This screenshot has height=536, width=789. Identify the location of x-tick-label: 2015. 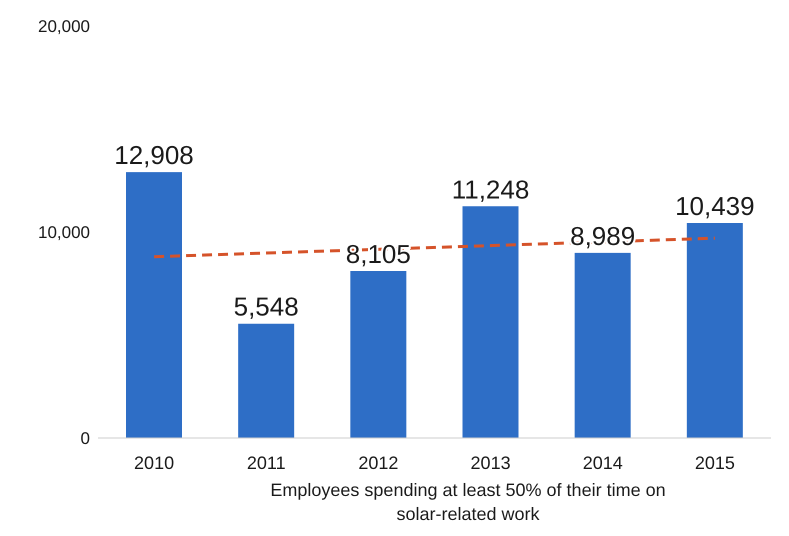
(714, 462).